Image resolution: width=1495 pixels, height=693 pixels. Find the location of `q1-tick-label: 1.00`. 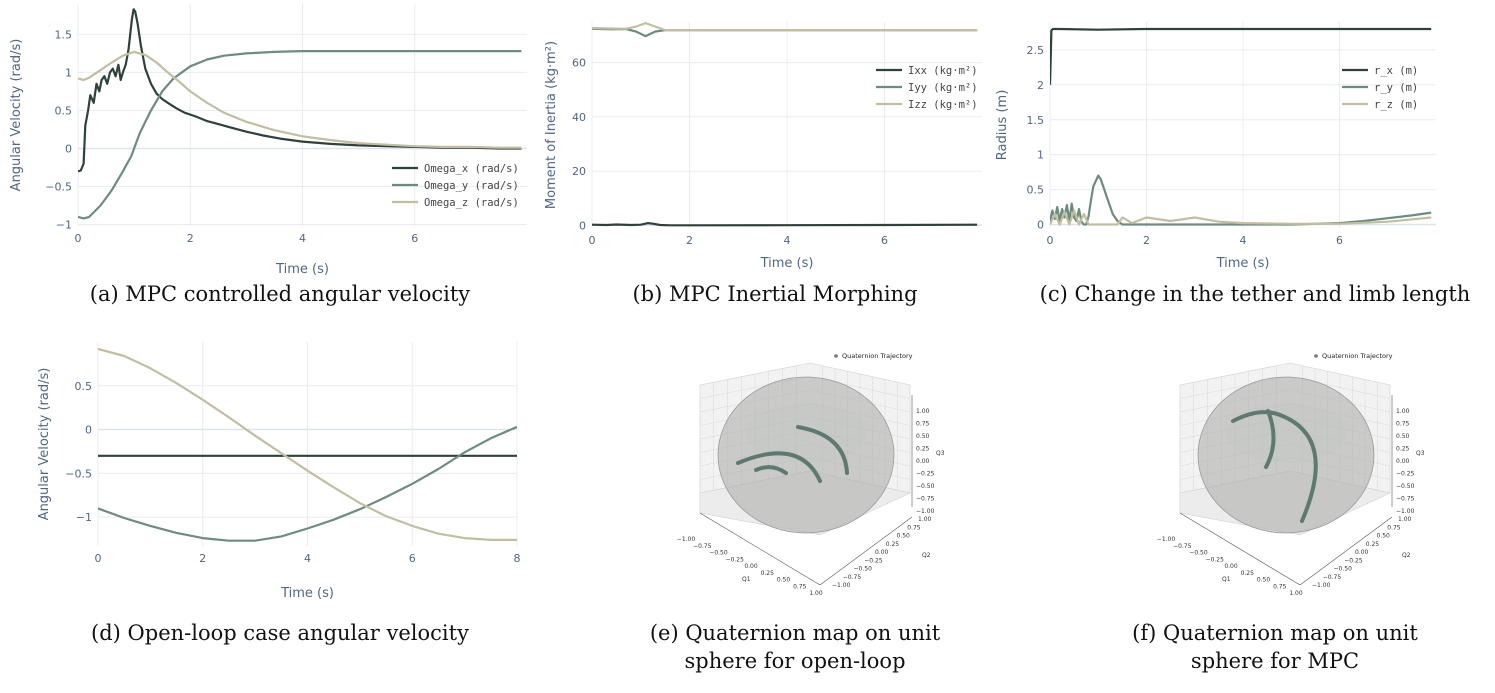

q1-tick-label: 1.00 is located at coordinates (816, 593).